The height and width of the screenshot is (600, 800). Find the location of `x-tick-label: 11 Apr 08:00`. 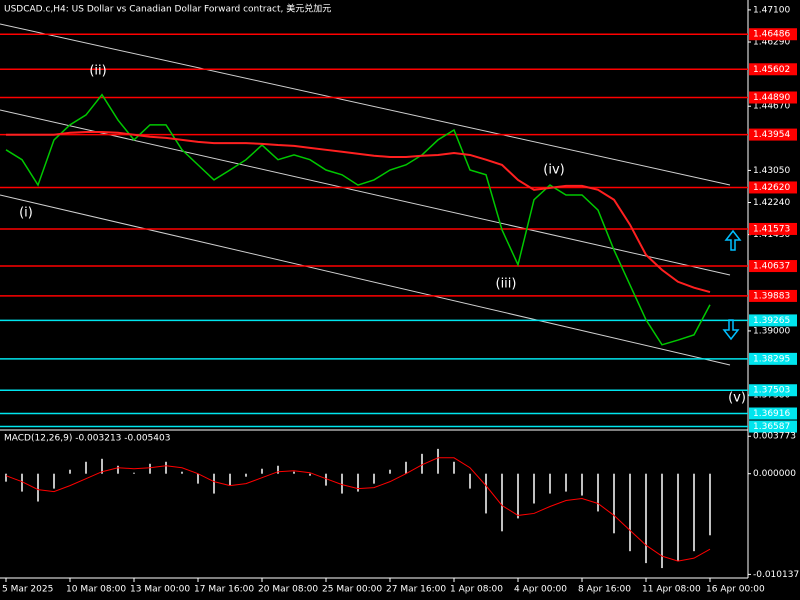

x-tick-label: 11 Apr 08:00 is located at coordinates (671, 590).